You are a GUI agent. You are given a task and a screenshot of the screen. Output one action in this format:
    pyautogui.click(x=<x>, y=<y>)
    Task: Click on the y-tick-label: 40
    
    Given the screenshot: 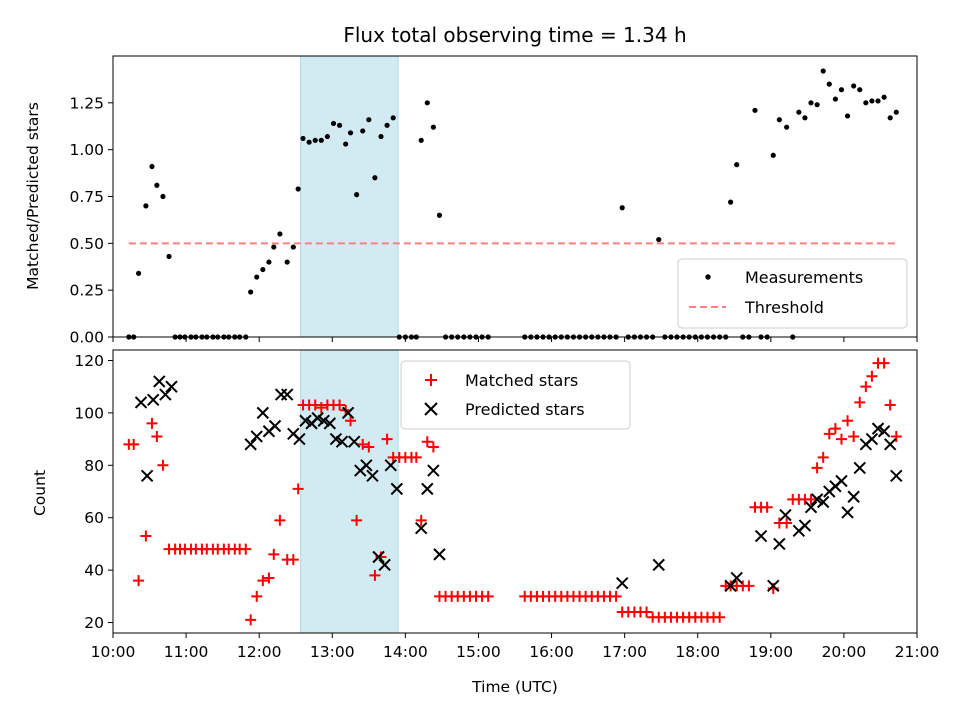 What is the action you would take?
    pyautogui.click(x=94, y=571)
    